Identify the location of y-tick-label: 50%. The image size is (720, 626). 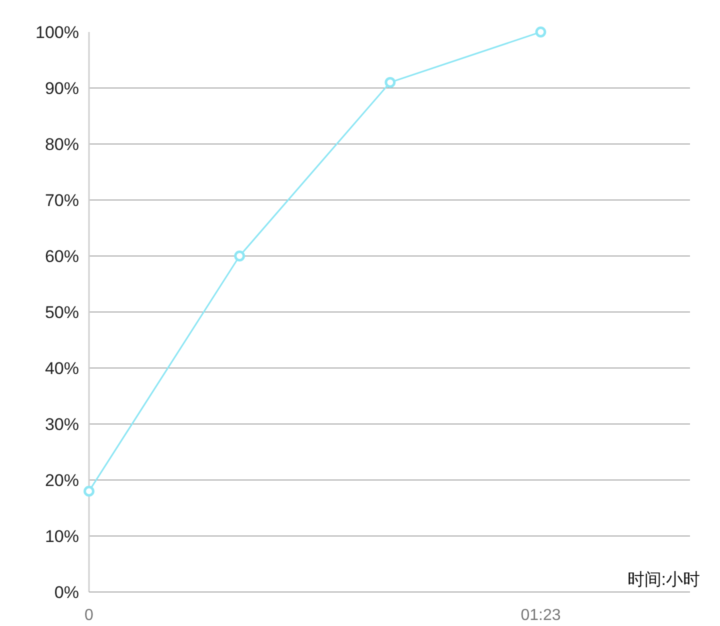
(61, 312).